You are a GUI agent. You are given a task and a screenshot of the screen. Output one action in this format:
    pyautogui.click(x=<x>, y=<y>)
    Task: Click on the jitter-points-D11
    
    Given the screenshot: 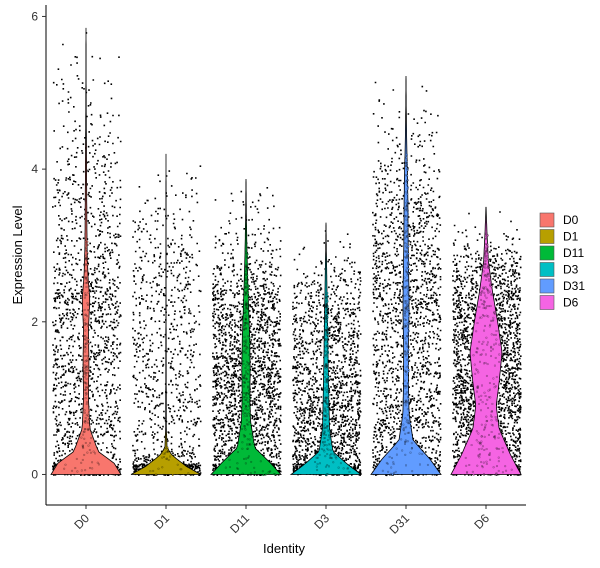 What is the action you would take?
    pyautogui.click(x=247, y=332)
    